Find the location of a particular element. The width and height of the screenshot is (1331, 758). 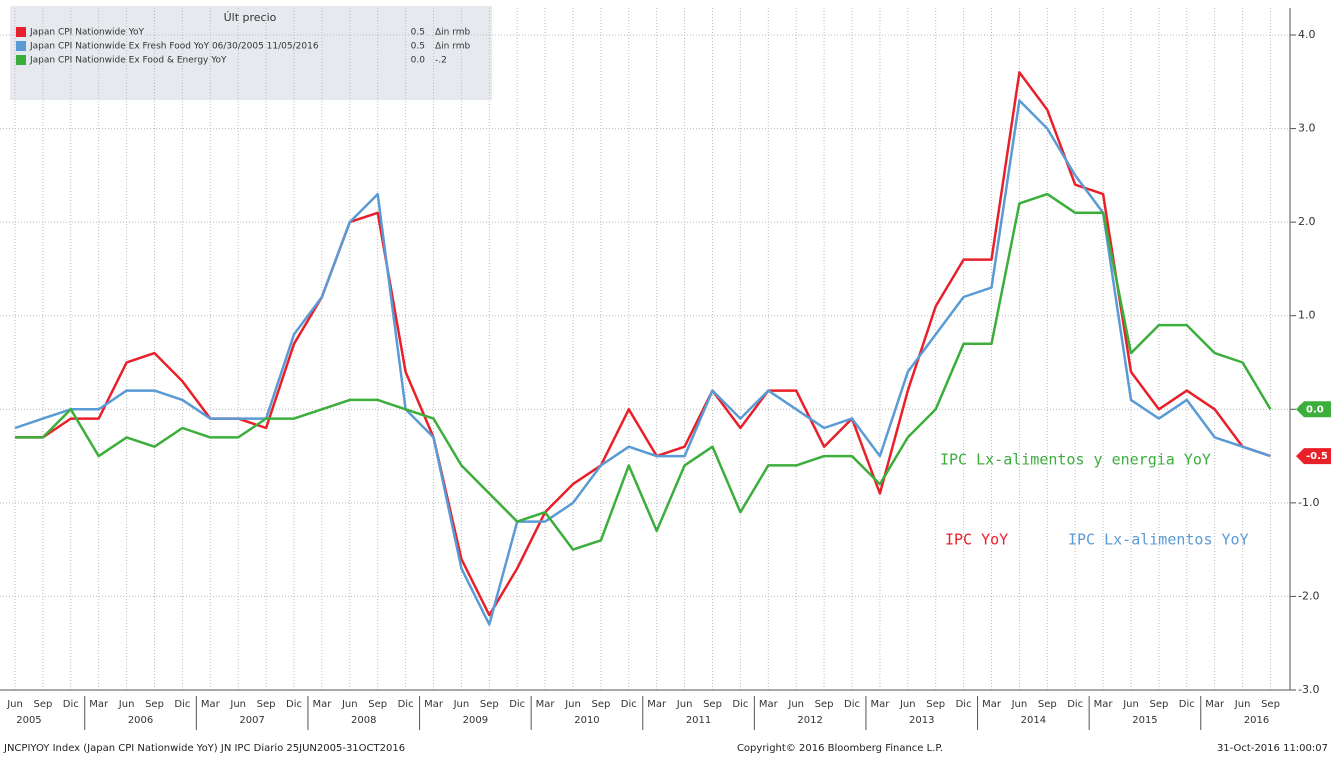

year-label: 2005 is located at coordinates (28, 720).